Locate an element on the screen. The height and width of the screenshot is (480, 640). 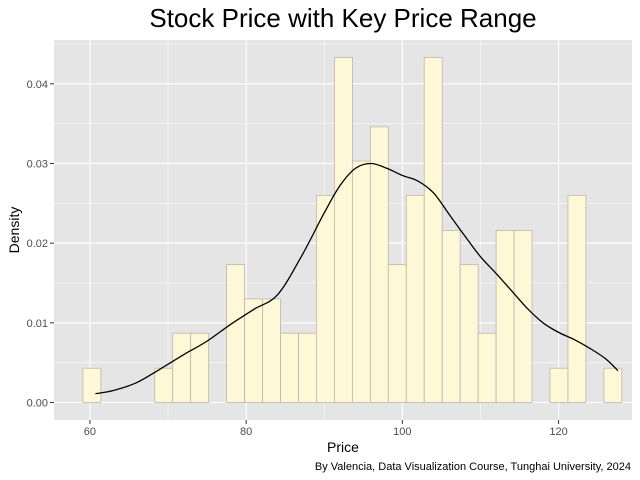
x-tick-label: 80 is located at coordinates (246, 432).